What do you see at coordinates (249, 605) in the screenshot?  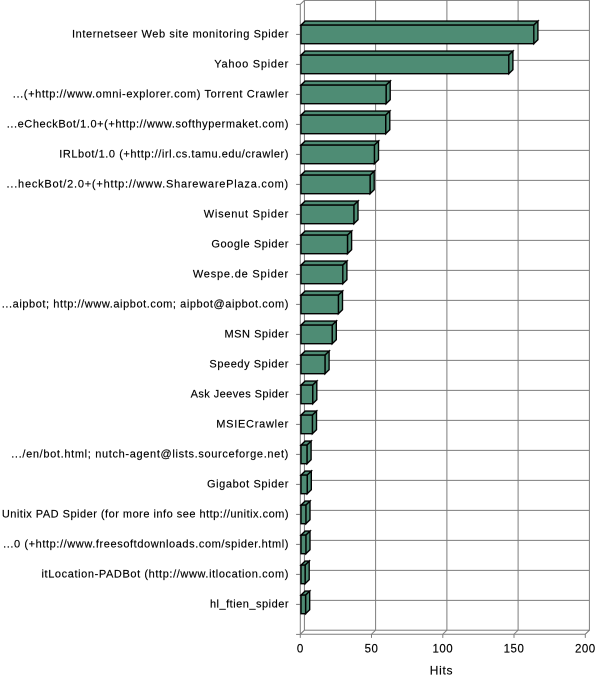 I see `svg-text: hl_ftien_spider` at bounding box center [249, 605].